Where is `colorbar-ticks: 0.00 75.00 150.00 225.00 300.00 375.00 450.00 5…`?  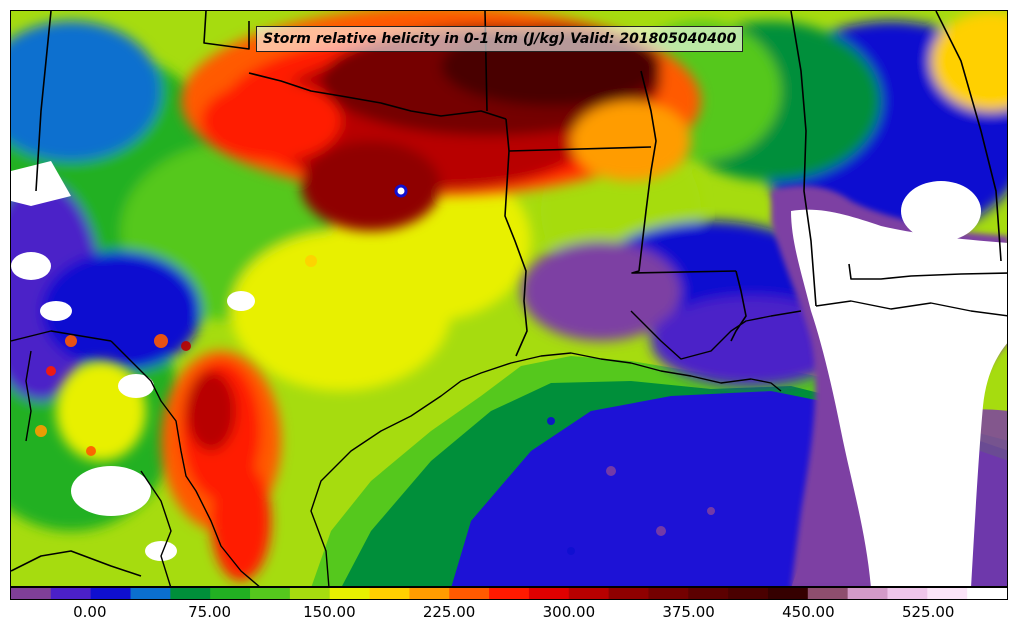
colorbar-ticks: 0.00 75.00 150.00 225.00 300.00 375.00 450.00 5… is located at coordinates (509, 615).